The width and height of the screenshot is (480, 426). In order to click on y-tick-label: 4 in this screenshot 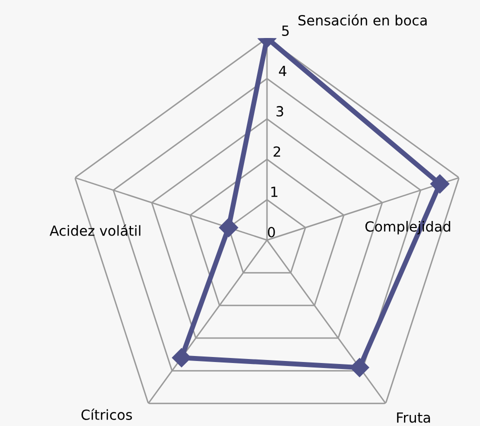, I will do `click(282, 71)`.